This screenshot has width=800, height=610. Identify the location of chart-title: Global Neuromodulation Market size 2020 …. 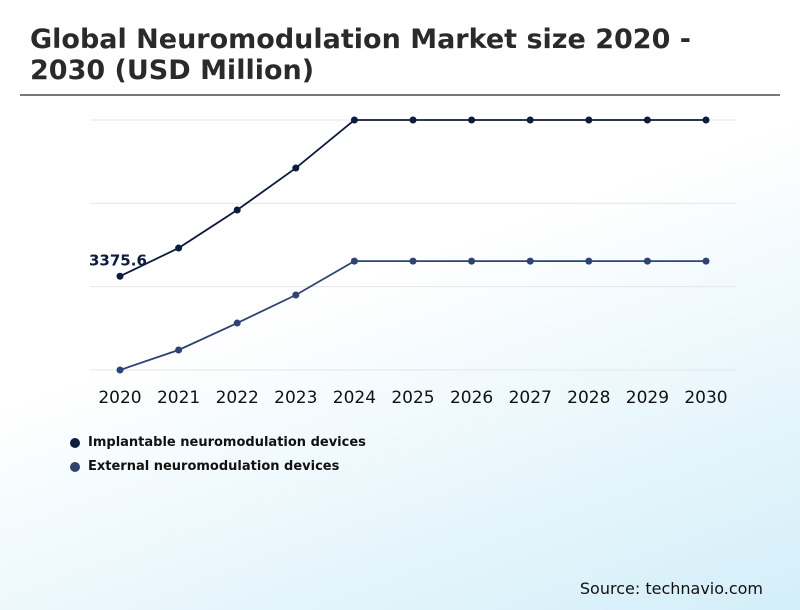
(360, 55).